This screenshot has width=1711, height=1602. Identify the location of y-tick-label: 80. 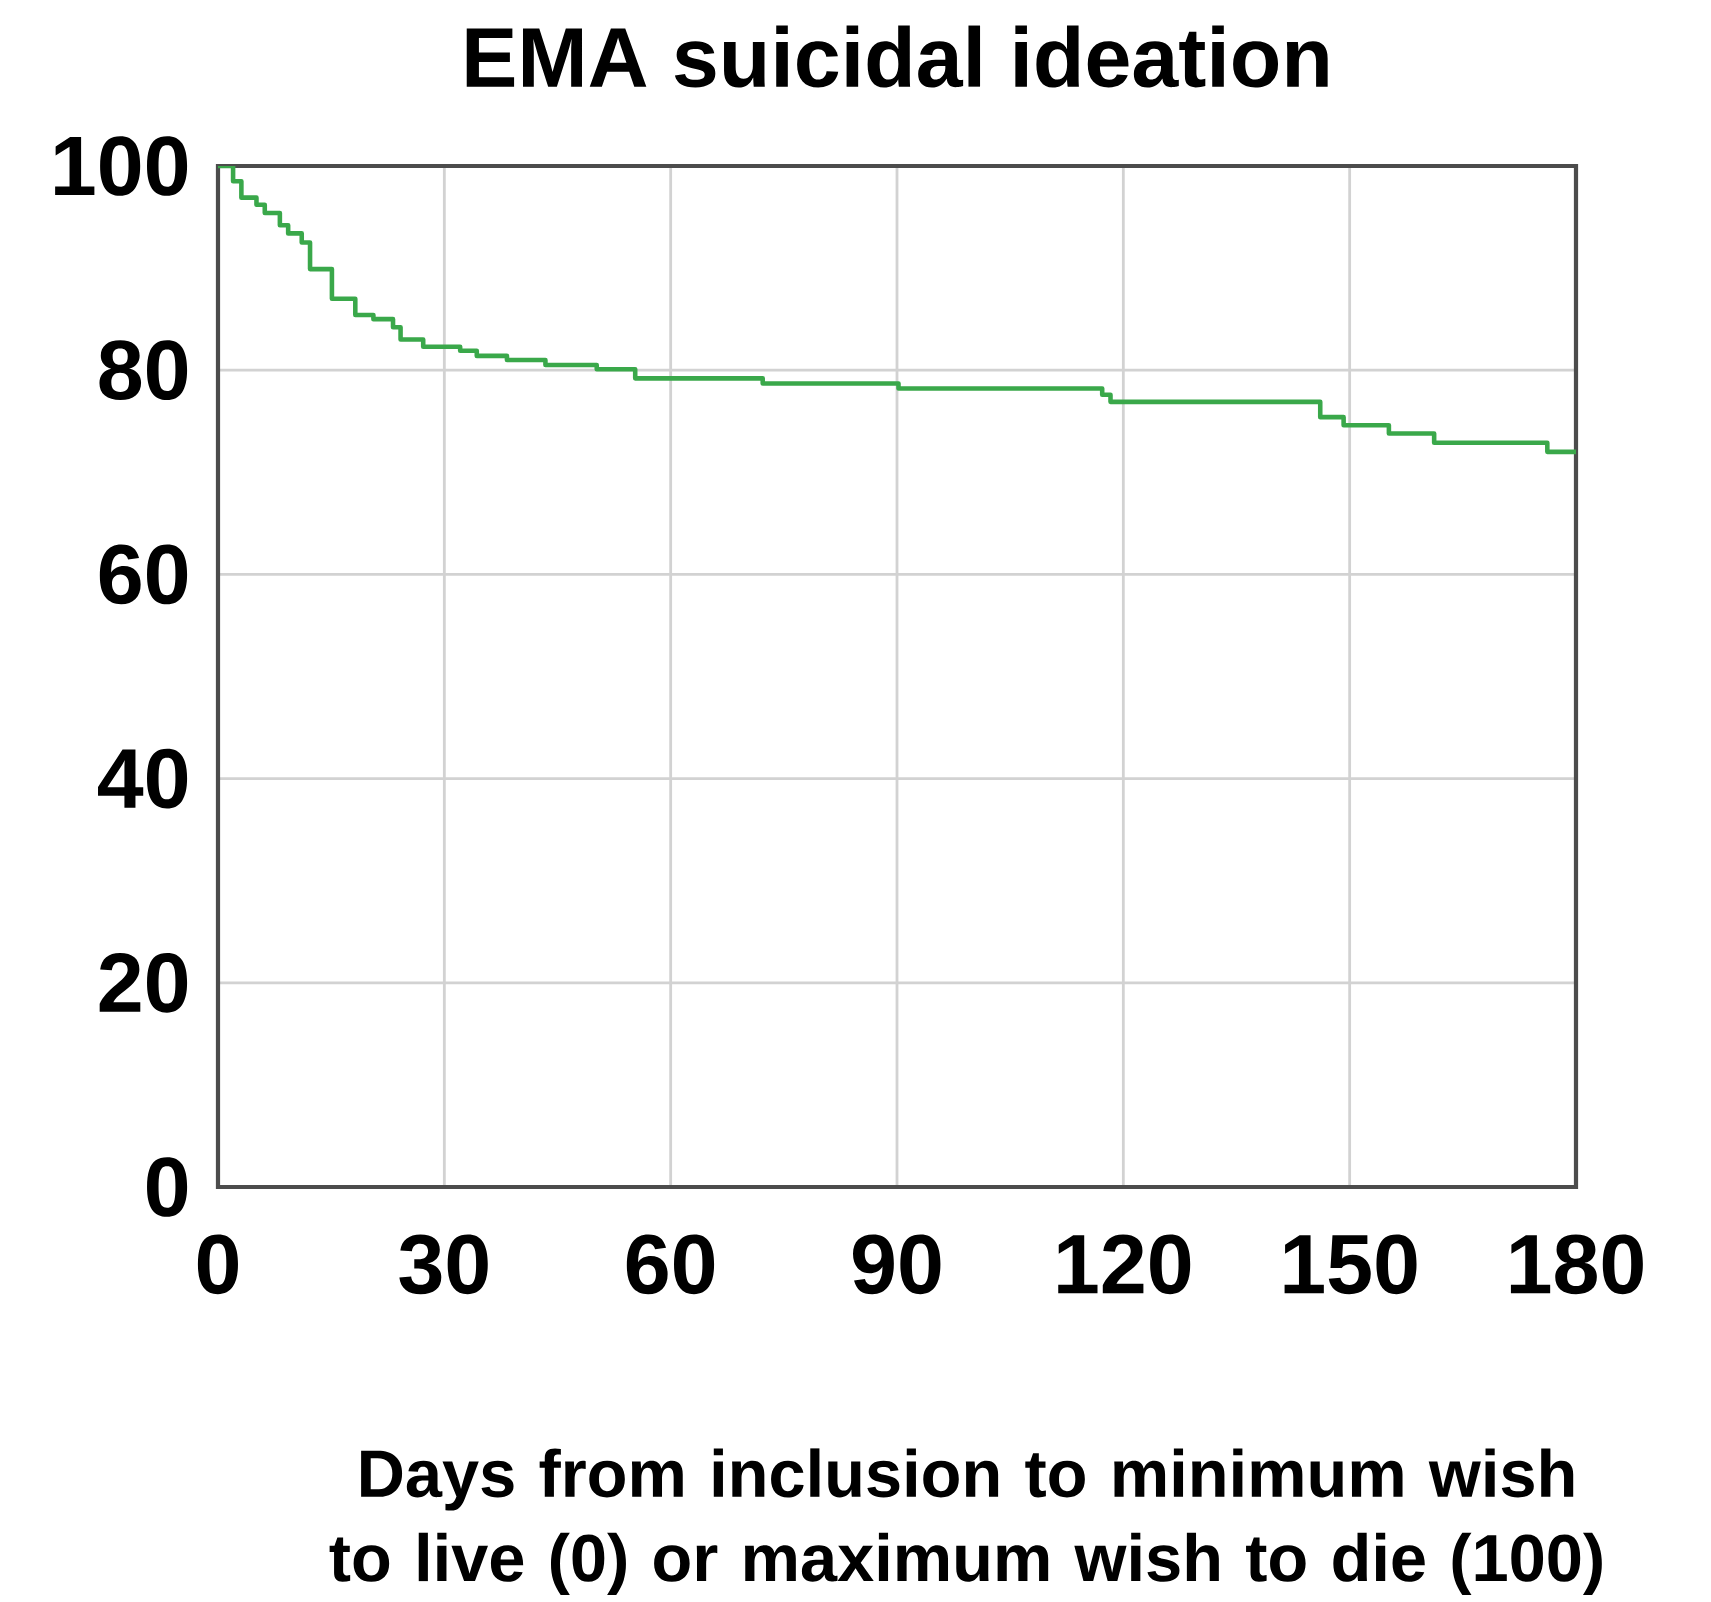
(143, 370).